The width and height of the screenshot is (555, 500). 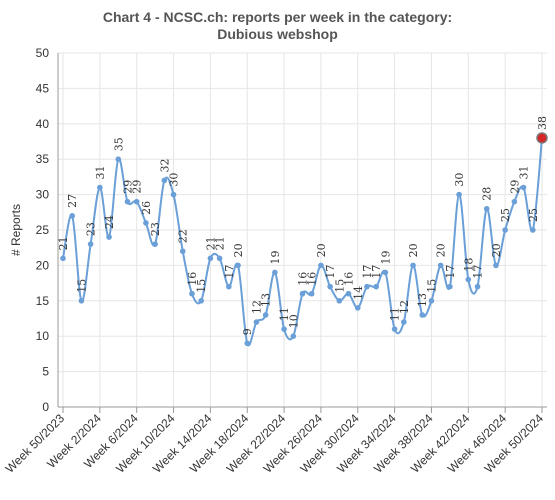 I want to click on data-label: 14, so click(x=358, y=293).